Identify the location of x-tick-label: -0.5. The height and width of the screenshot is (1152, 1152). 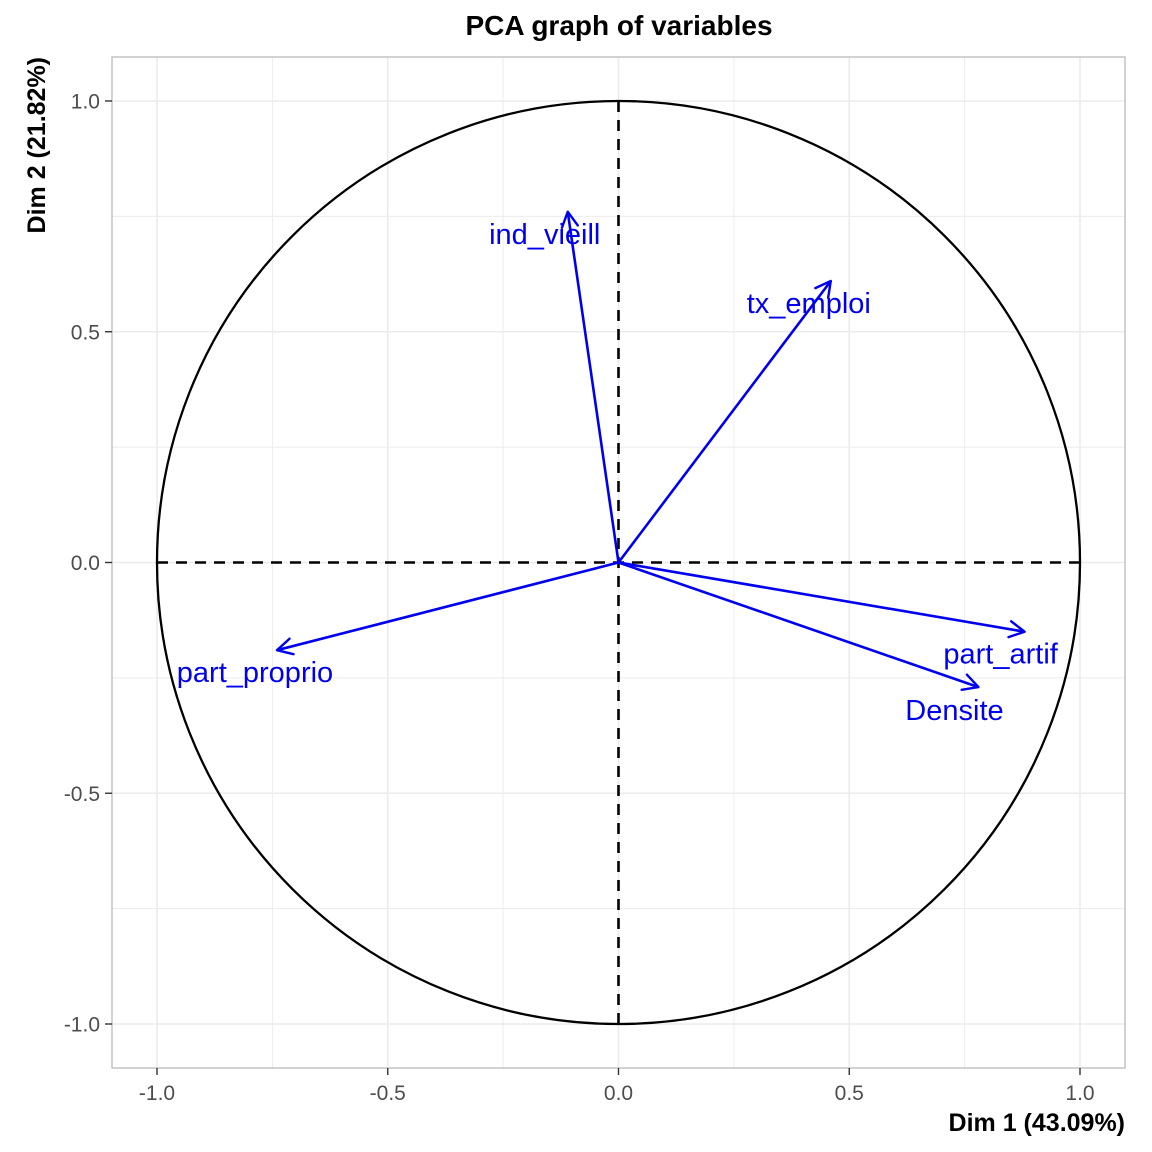
(388, 1093).